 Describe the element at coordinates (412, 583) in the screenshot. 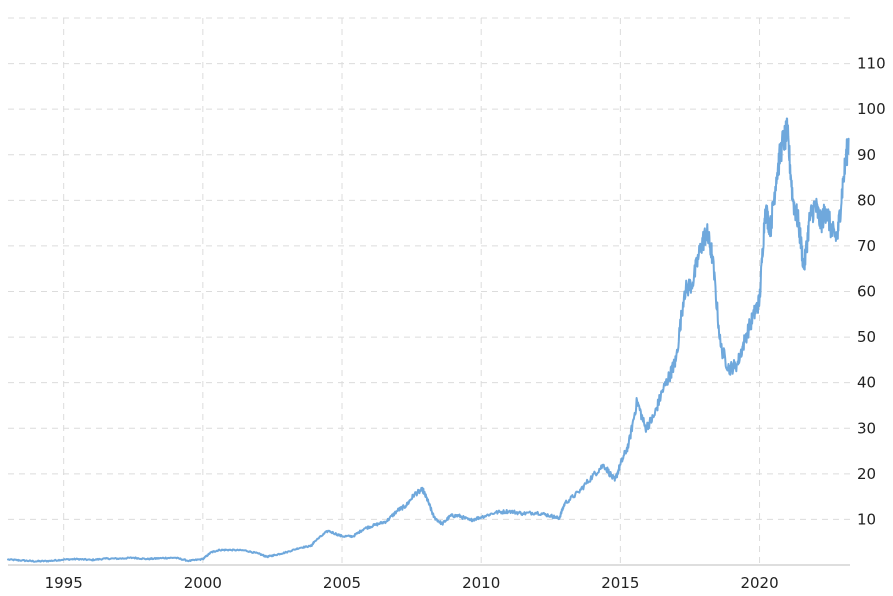

I see `x-tick-labels: 1995 2000 2005 2010 2015 2020` at that location.